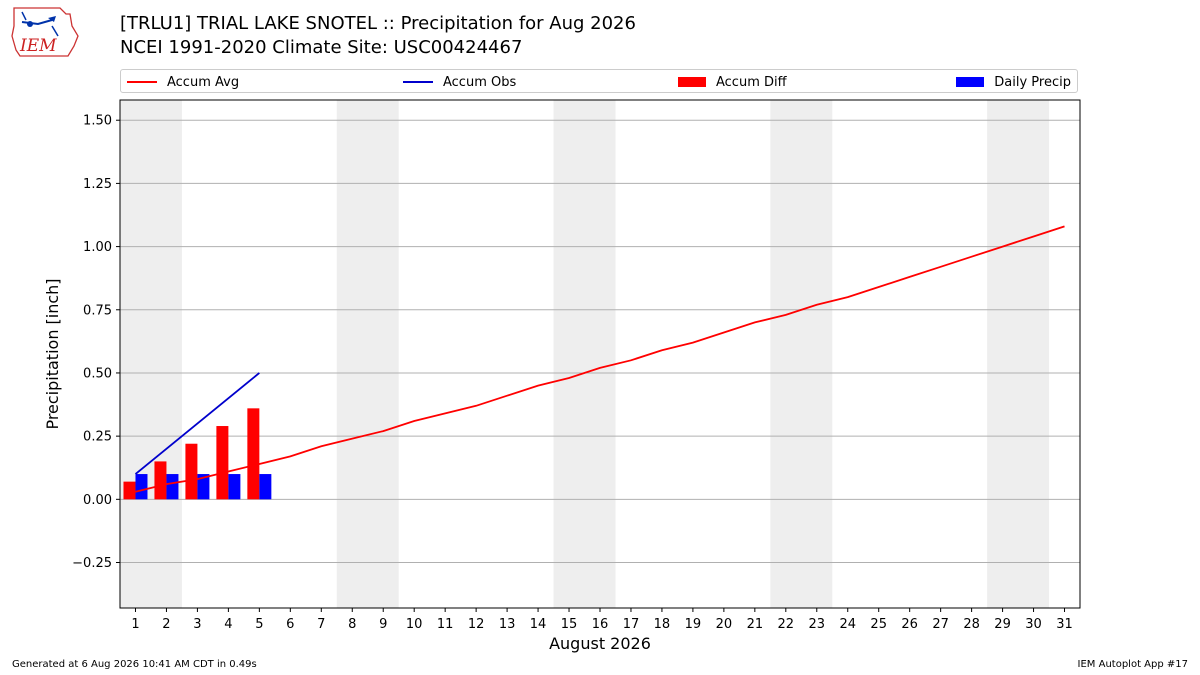 The height and width of the screenshot is (675, 1200). Describe the element at coordinates (166, 624) in the screenshot. I see `x-tick-label: 2` at that location.